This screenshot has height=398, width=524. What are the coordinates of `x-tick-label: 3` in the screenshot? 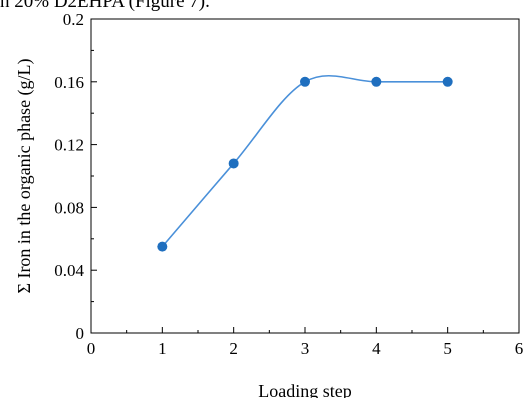 It's located at (305, 348).